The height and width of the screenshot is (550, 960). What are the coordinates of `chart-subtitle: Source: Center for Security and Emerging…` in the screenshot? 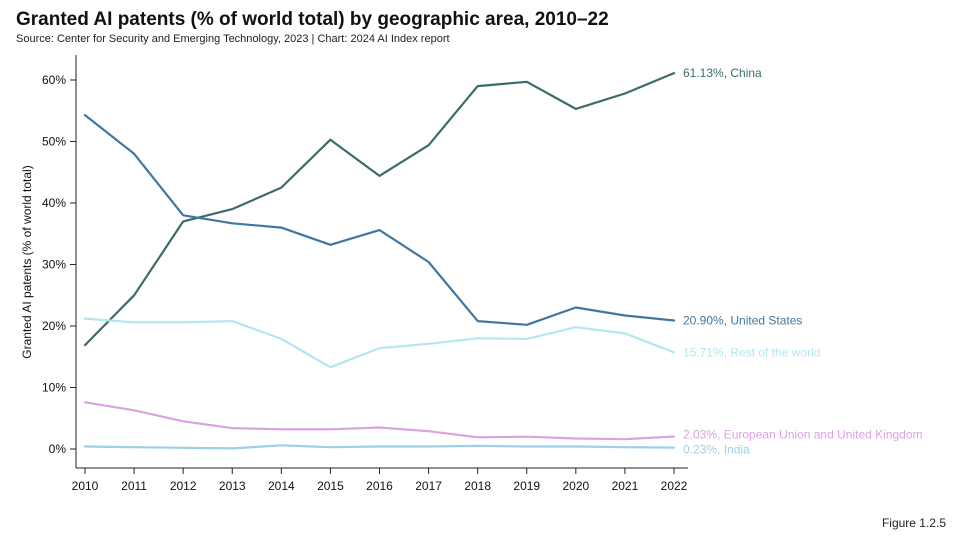 It's located at (233, 39).